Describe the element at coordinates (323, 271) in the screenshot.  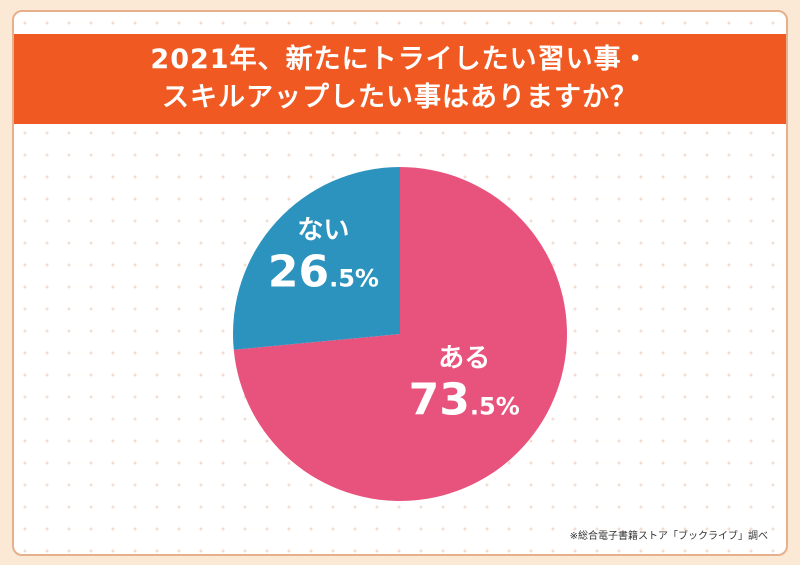
I see `pie-label-value-2: 26.5%` at that location.